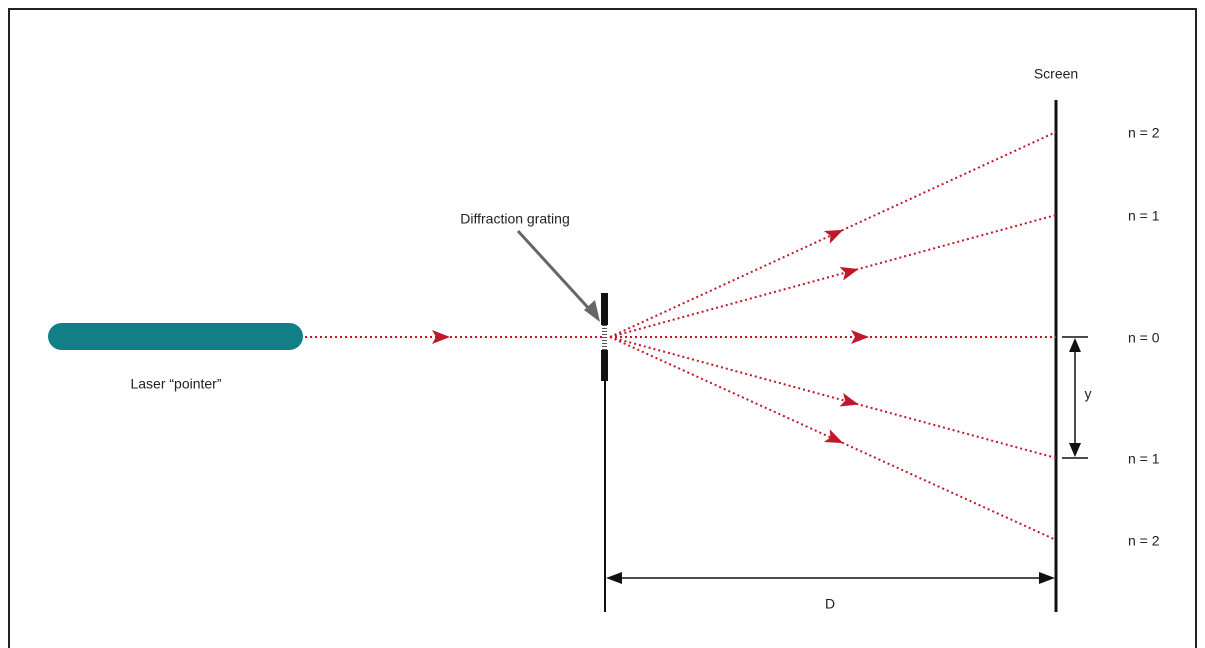 This screenshot has height=648, width=1205. Describe the element at coordinates (1144, 338) in the screenshot. I see `order-label: n = 0` at that location.